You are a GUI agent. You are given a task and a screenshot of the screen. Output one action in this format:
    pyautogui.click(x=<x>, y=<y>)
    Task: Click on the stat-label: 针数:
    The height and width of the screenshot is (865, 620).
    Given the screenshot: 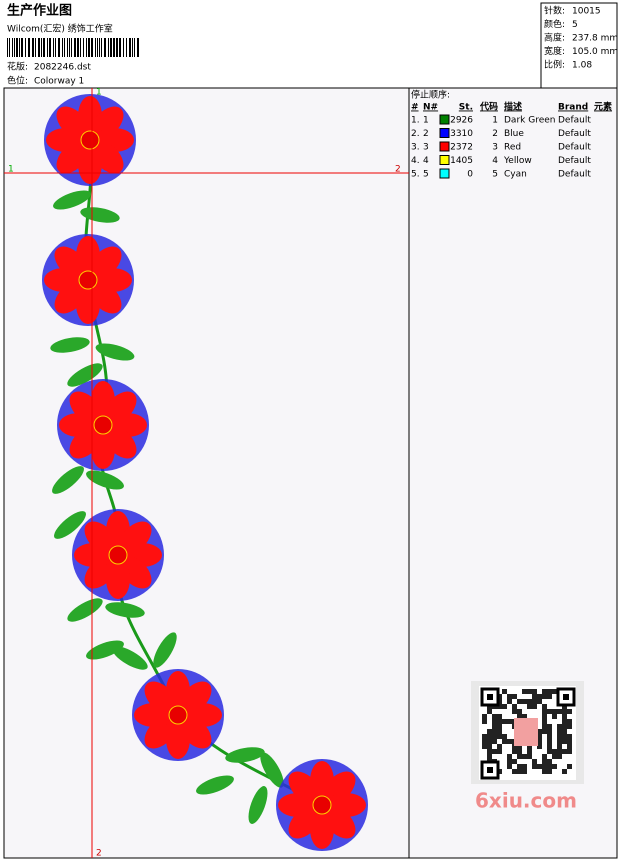 What is the action you would take?
    pyautogui.click(x=554, y=11)
    